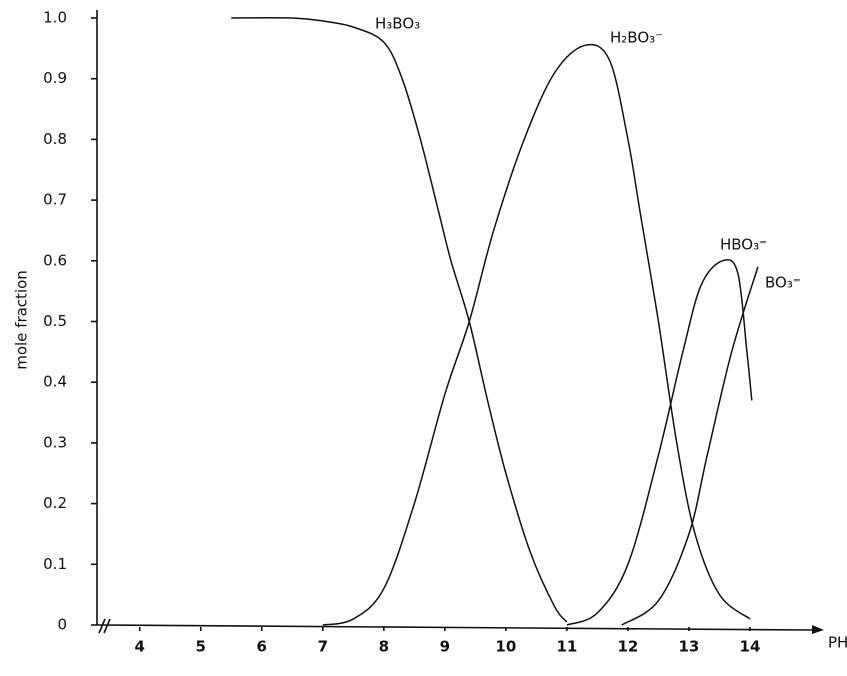 This screenshot has width=847, height=676. Describe the element at coordinates (262, 647) in the screenshot. I see `x-tick-label: 6` at that location.